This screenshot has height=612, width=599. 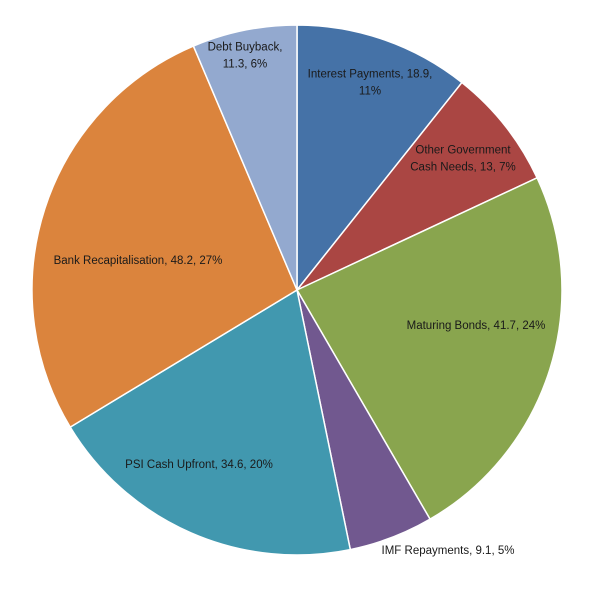 I want to click on slice-label-psi-cash-upfront: PSI Cash Upfront, 34.6, 20%, so click(x=199, y=465).